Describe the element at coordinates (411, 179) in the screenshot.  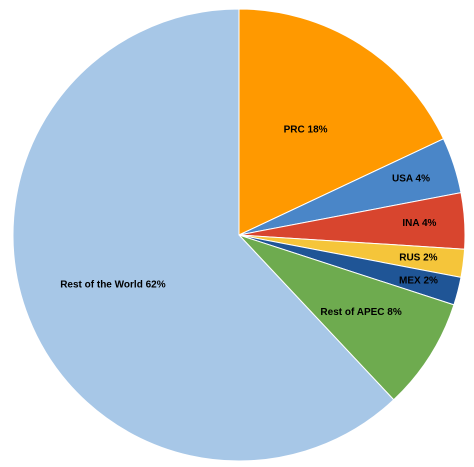
I see `slice-label: USA 4%` at that location.